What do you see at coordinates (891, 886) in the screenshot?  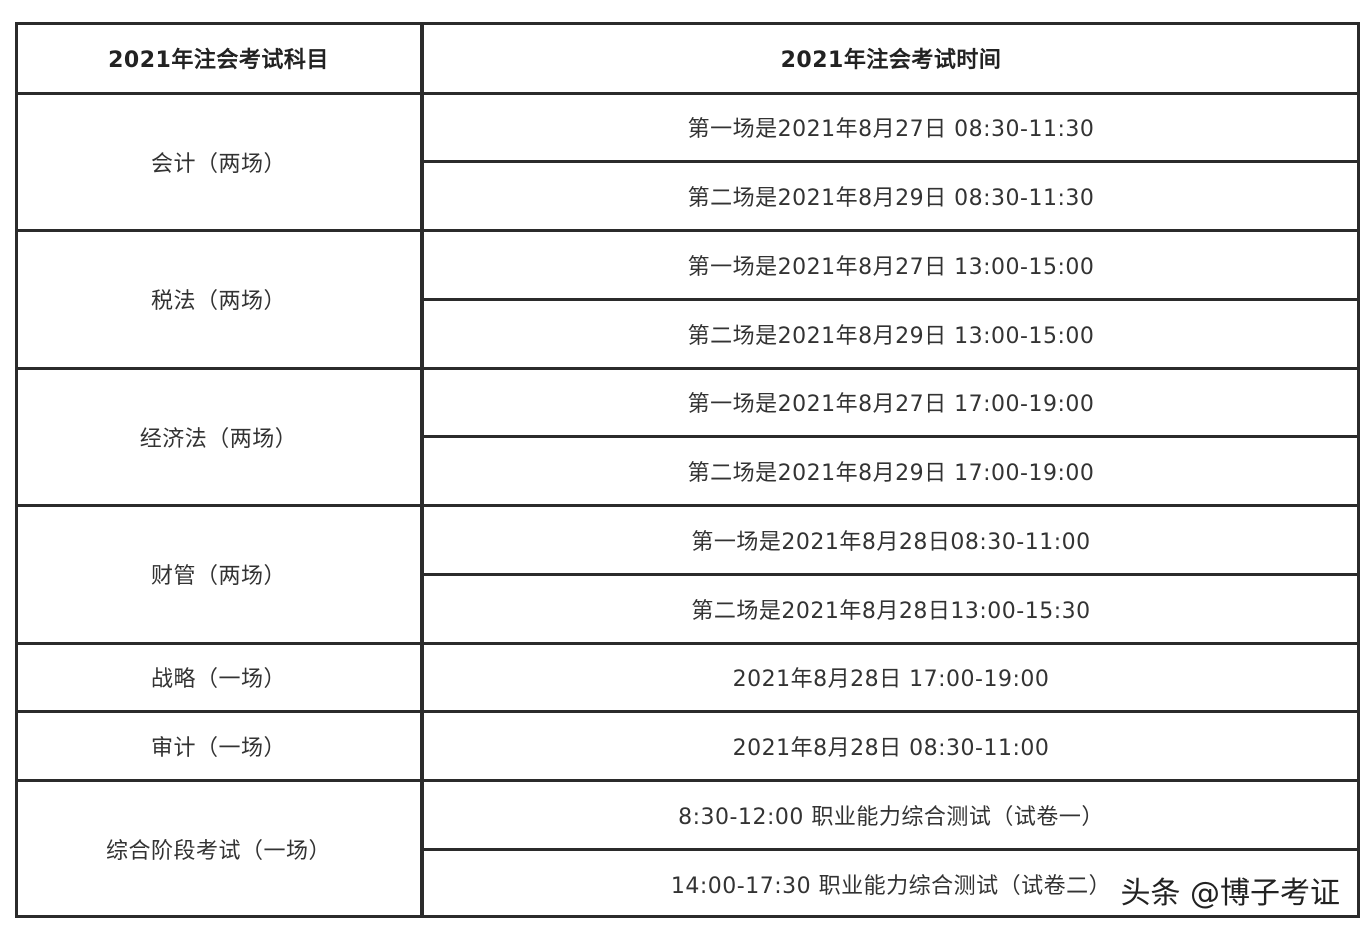 I see `time-cell: 14:00-17:30 职业能力综合测试（试卷二）` at bounding box center [891, 886].